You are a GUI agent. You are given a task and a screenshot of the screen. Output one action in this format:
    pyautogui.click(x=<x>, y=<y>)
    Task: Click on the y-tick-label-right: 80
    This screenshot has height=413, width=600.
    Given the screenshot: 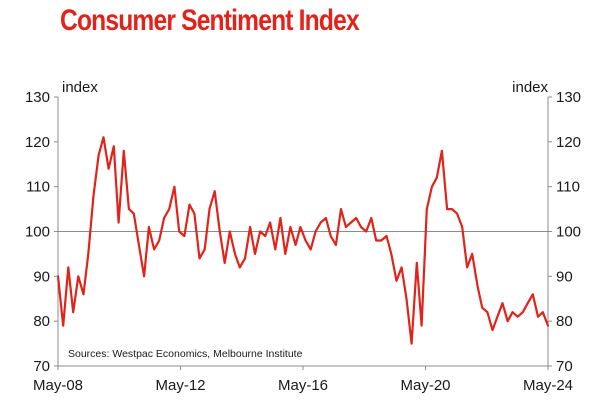 What is the action you would take?
    pyautogui.click(x=564, y=321)
    